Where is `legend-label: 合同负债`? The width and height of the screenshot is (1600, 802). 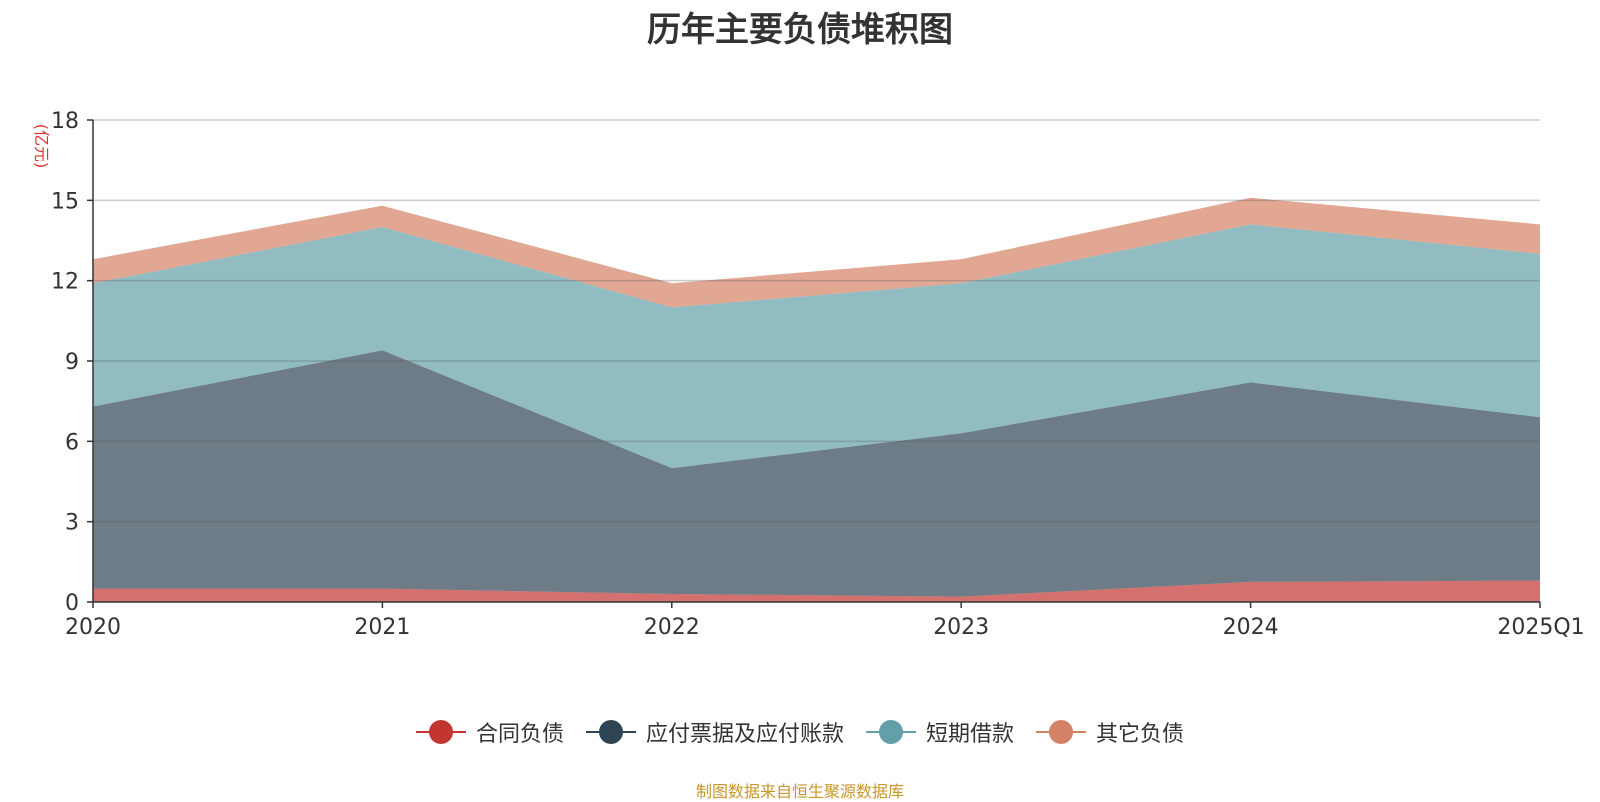
legend-label: 合同负债 is located at coordinates (519, 734).